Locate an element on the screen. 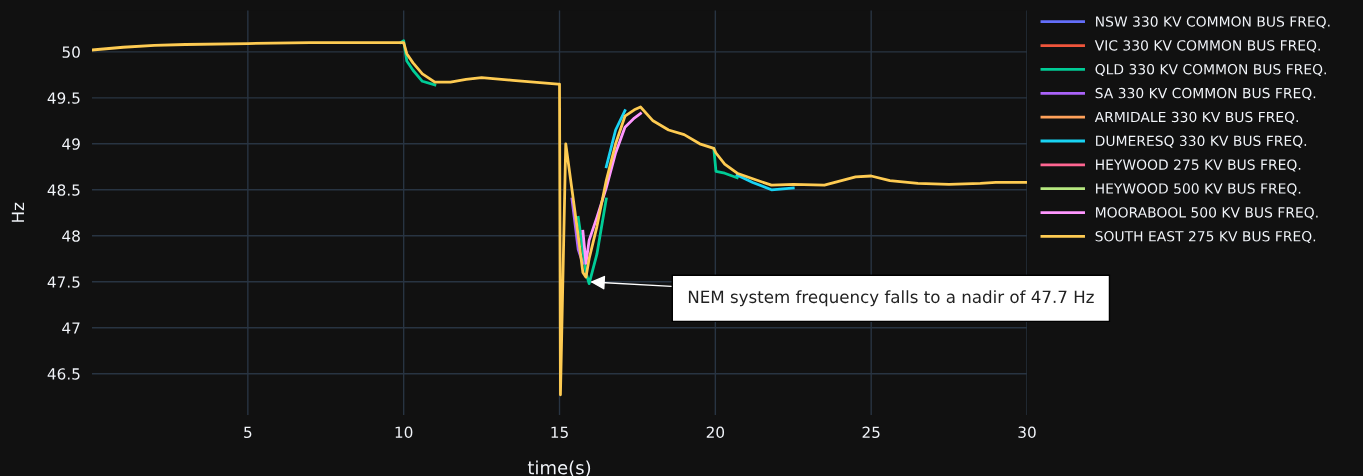  annotation: NEM system frequency falls to a nadir of 47.7 Hz is located at coordinates (891, 298).